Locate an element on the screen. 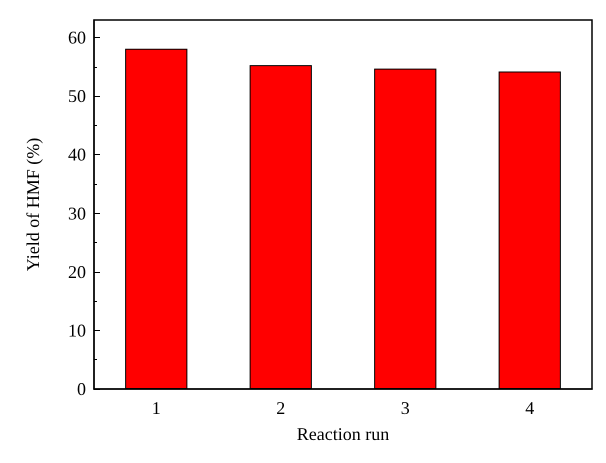 The height and width of the screenshot is (463, 606). x-tick-label: 3 is located at coordinates (405, 408).